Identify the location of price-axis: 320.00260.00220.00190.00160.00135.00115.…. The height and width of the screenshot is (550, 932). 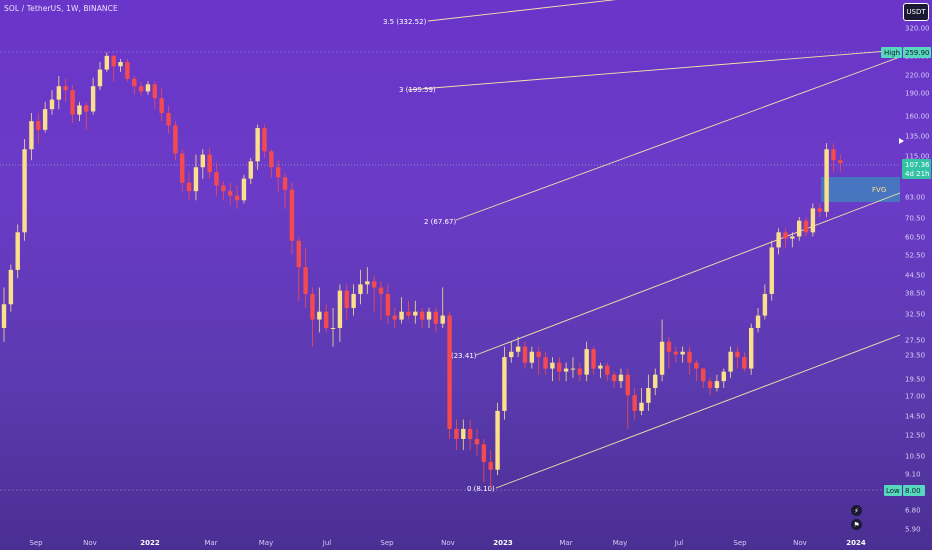
(917, 279).